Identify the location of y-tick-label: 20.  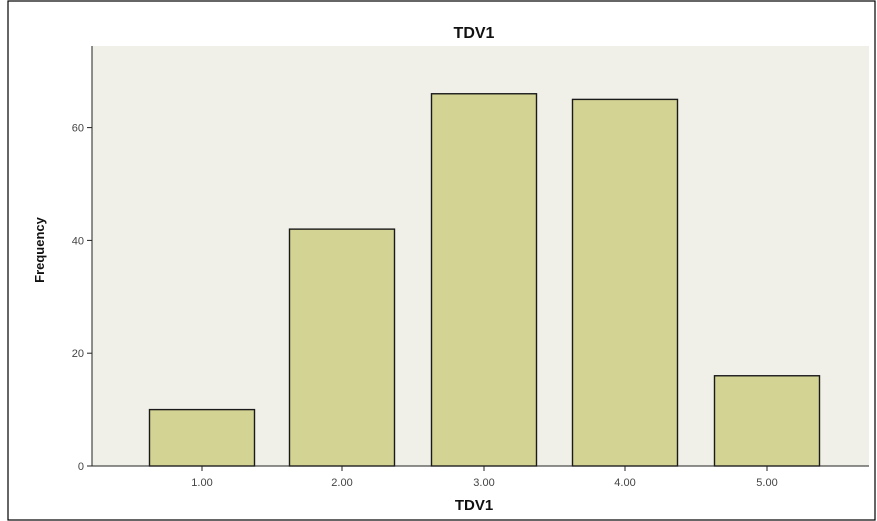
(78, 354).